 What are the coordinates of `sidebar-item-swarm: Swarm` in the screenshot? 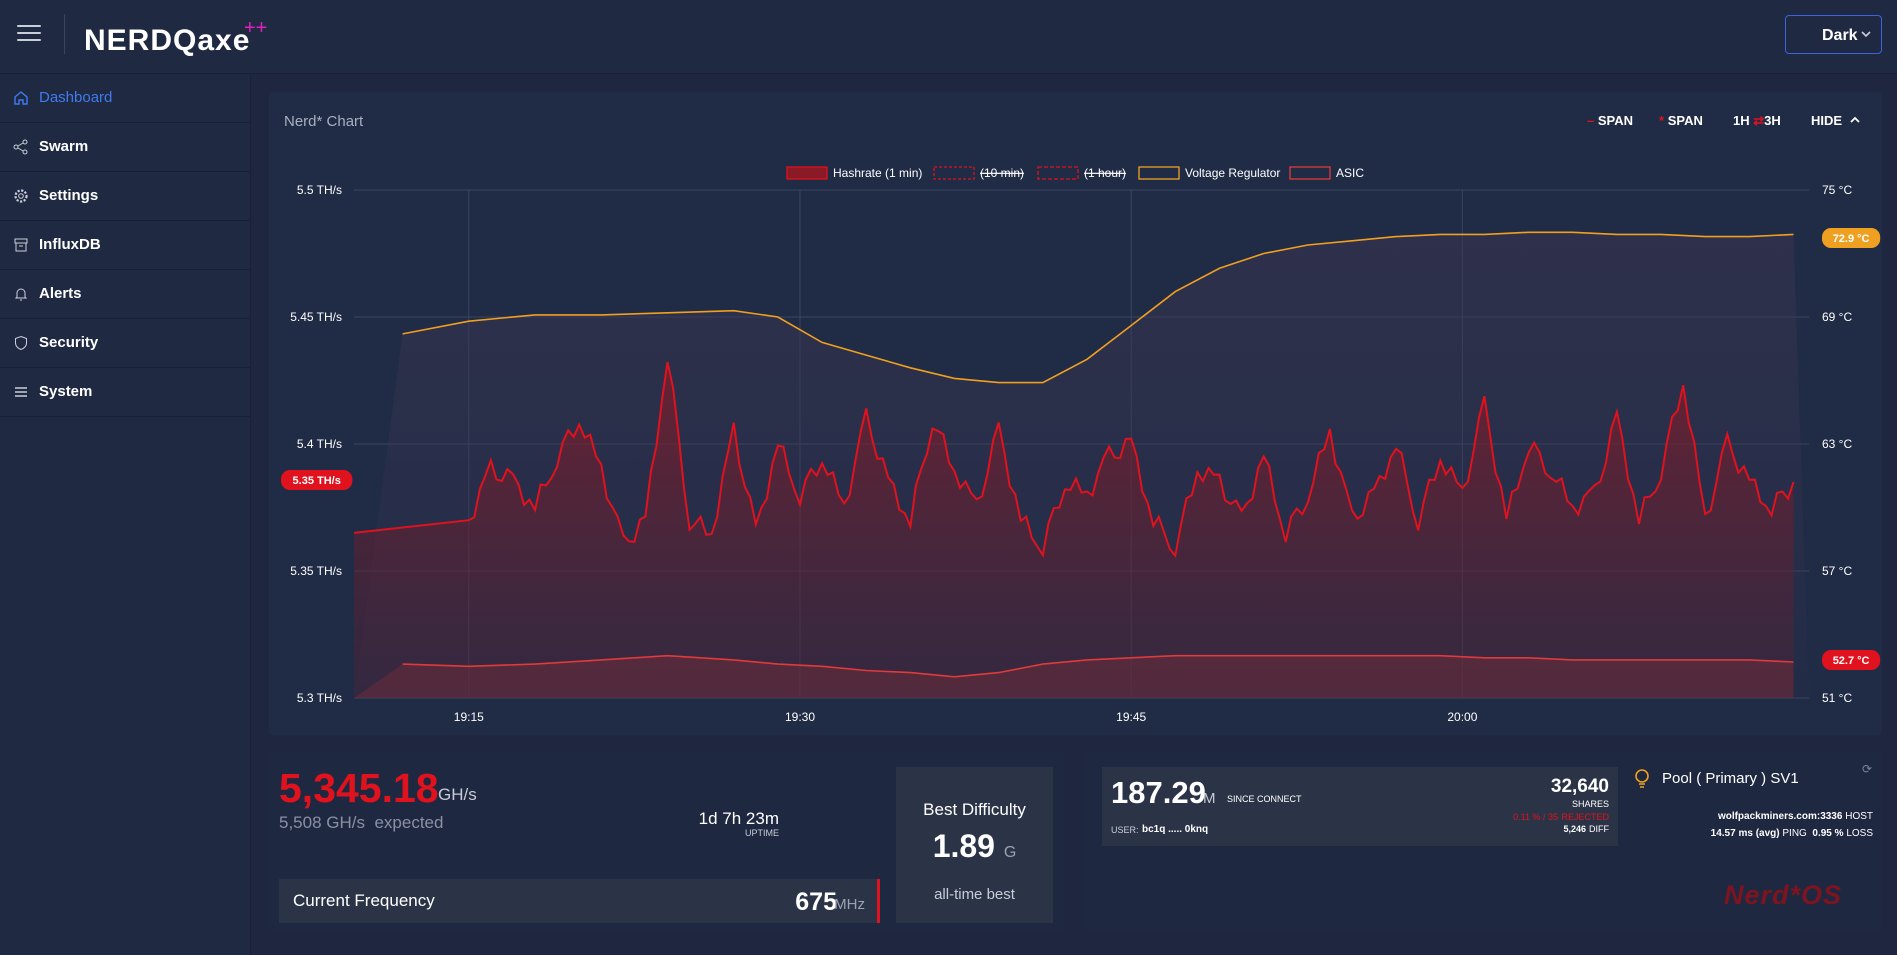 It's located at (125, 147).